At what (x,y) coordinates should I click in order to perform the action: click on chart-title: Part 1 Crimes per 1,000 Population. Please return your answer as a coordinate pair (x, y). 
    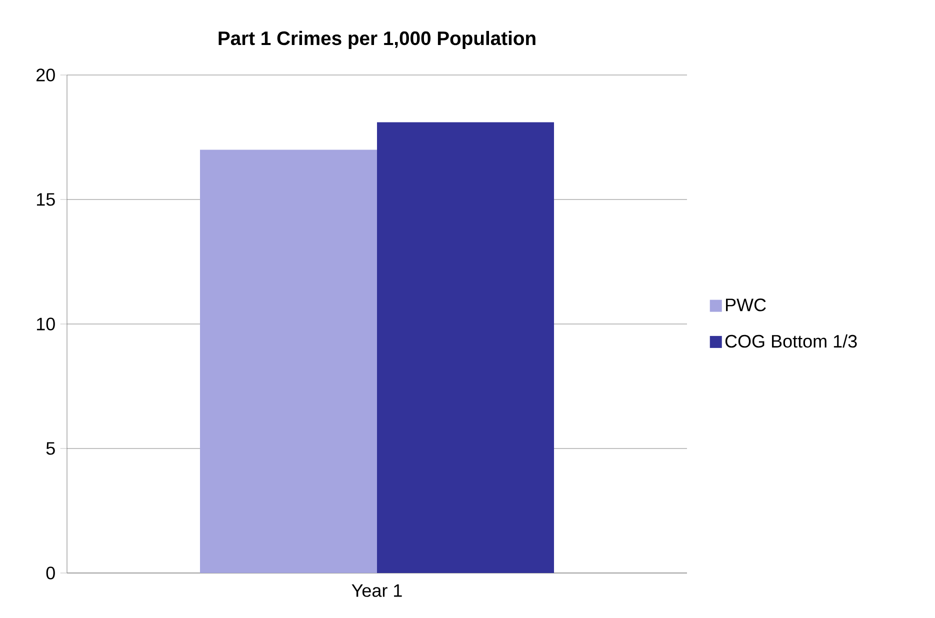
    Looking at the image, I should click on (377, 39).